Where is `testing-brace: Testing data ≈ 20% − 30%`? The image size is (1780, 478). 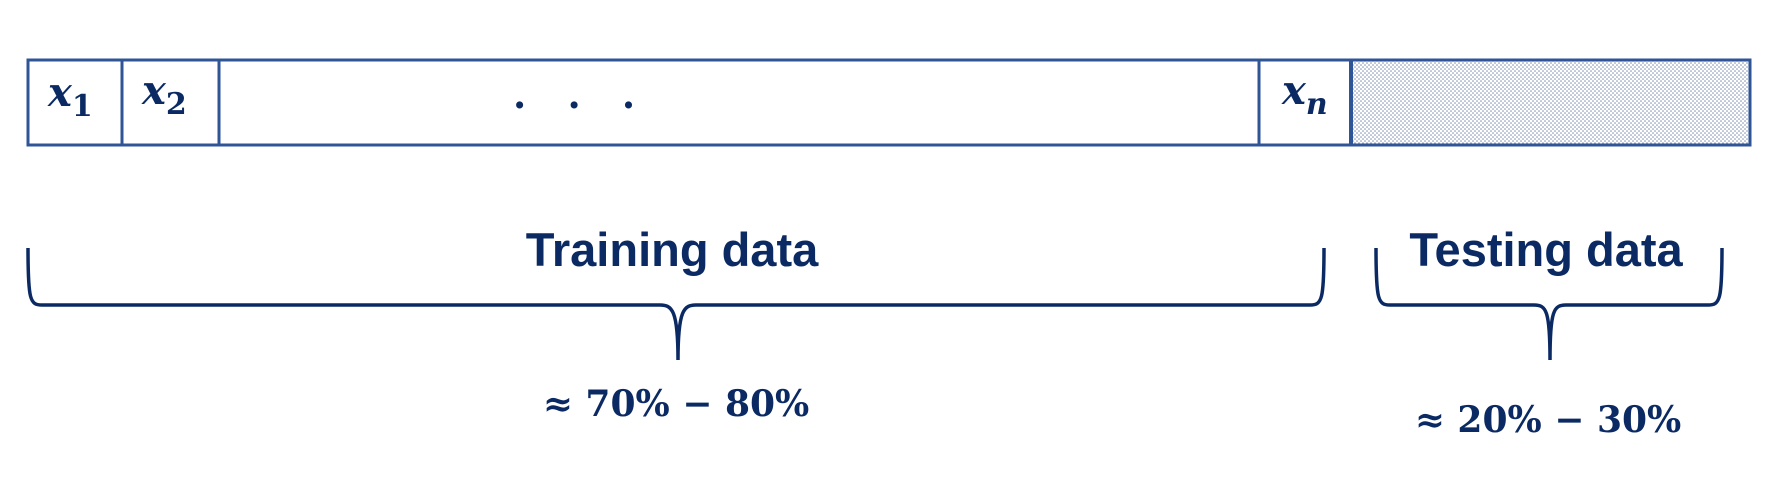
testing-brace: Testing data ≈ 20% − 30% is located at coordinates (1549, 332).